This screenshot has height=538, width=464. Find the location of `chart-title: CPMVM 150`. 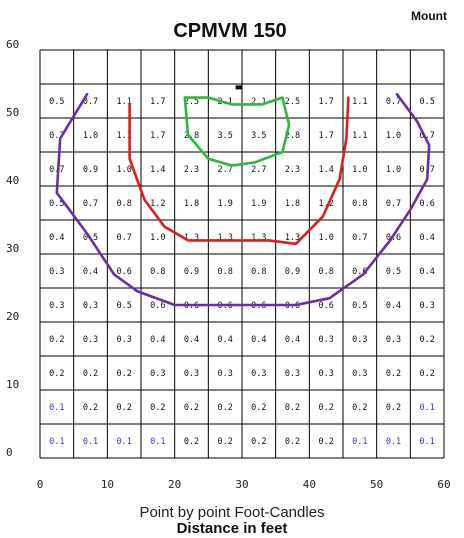

chart-title: CPMVM 150 is located at coordinates (230, 31).